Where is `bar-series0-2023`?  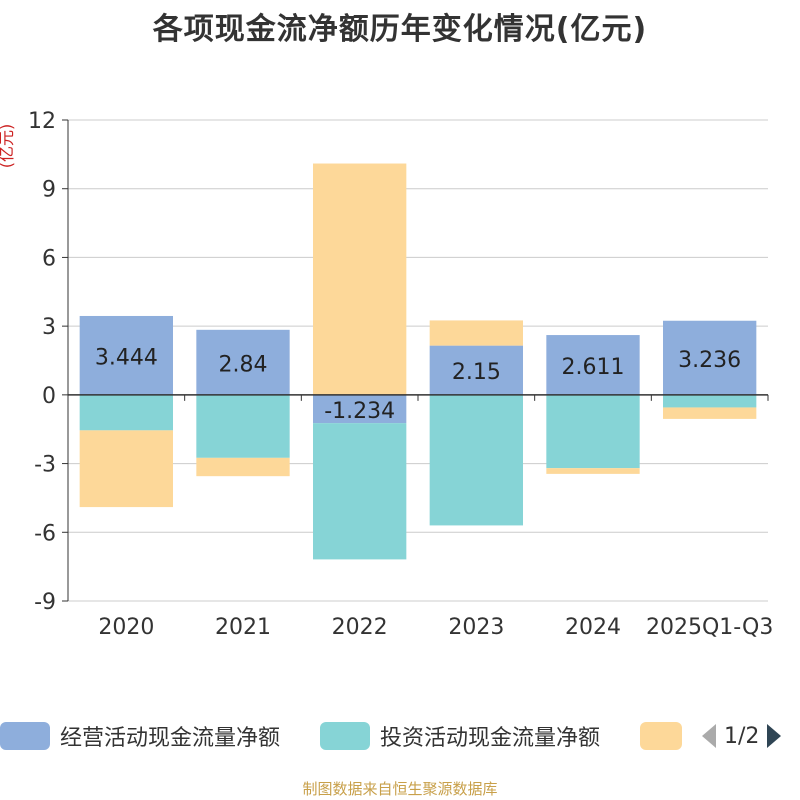 bar-series0-2023 is located at coordinates (476, 370).